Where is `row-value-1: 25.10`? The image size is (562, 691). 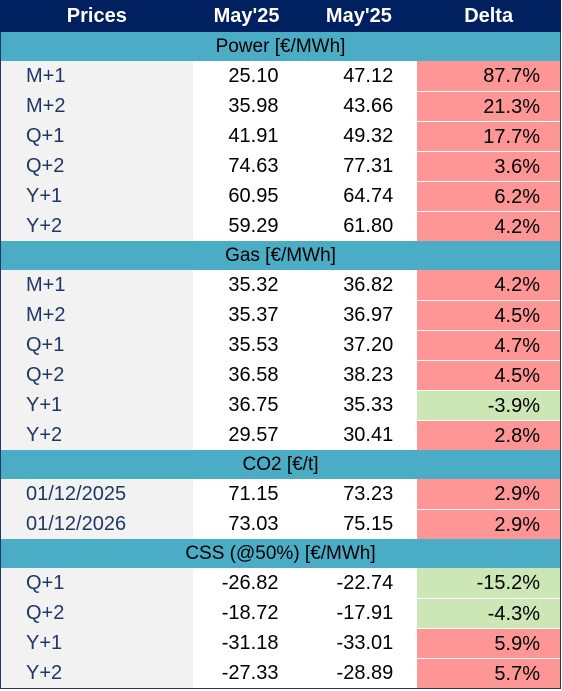
row-value-1: 25.10 is located at coordinates (253, 76).